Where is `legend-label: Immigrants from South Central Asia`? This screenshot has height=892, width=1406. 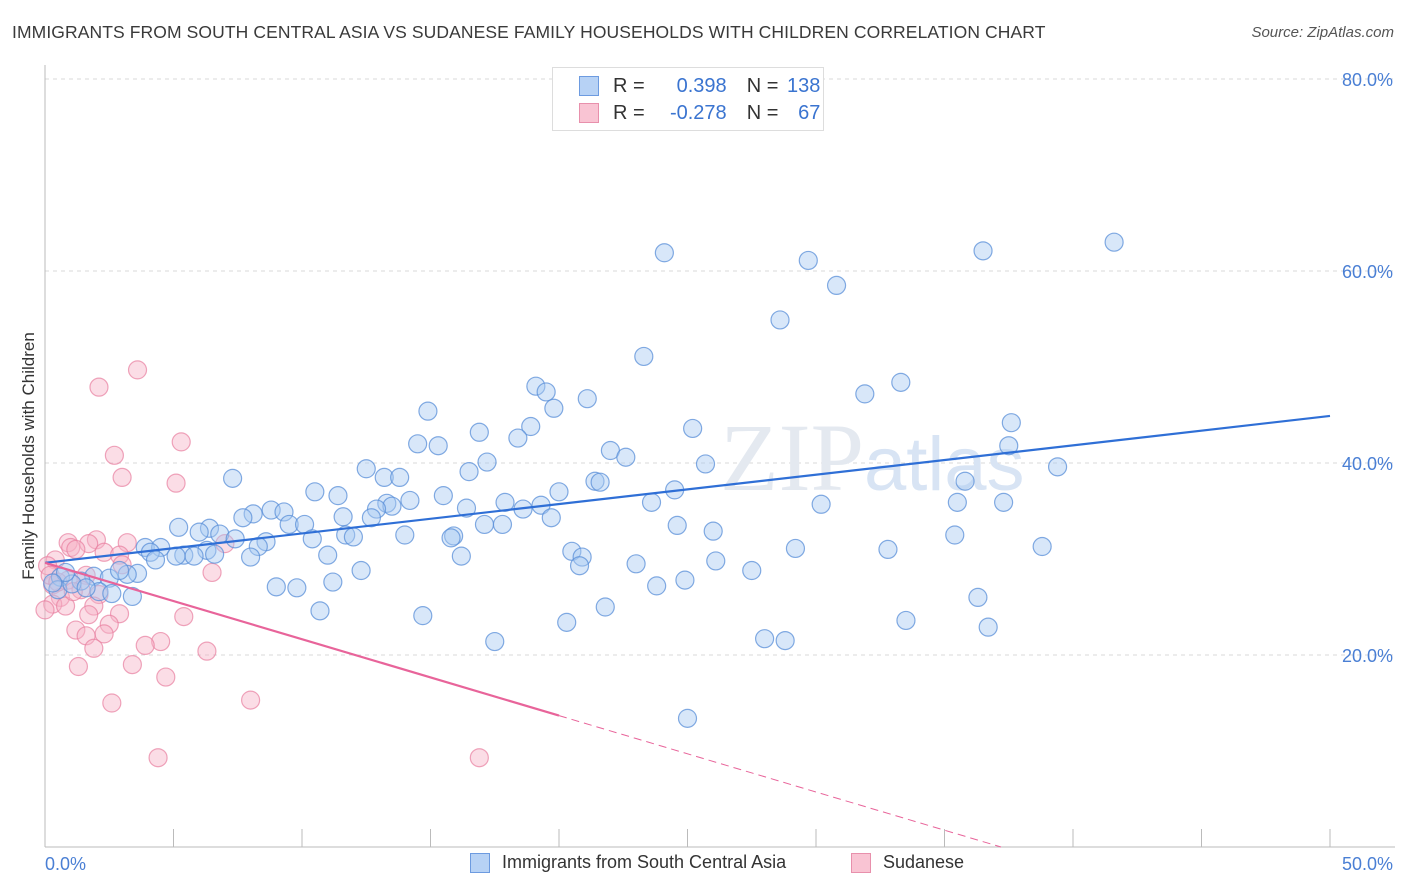
legend-label: Immigrants from South Central Asia is located at coordinates (644, 862).